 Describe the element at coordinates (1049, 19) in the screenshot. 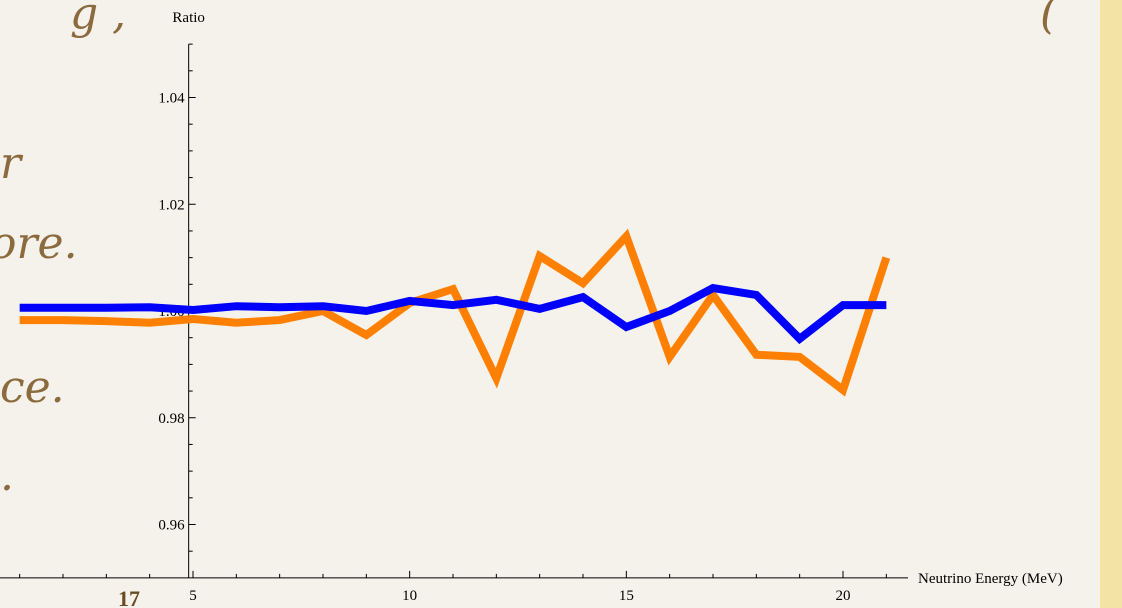

I see `slide-text: (` at that location.